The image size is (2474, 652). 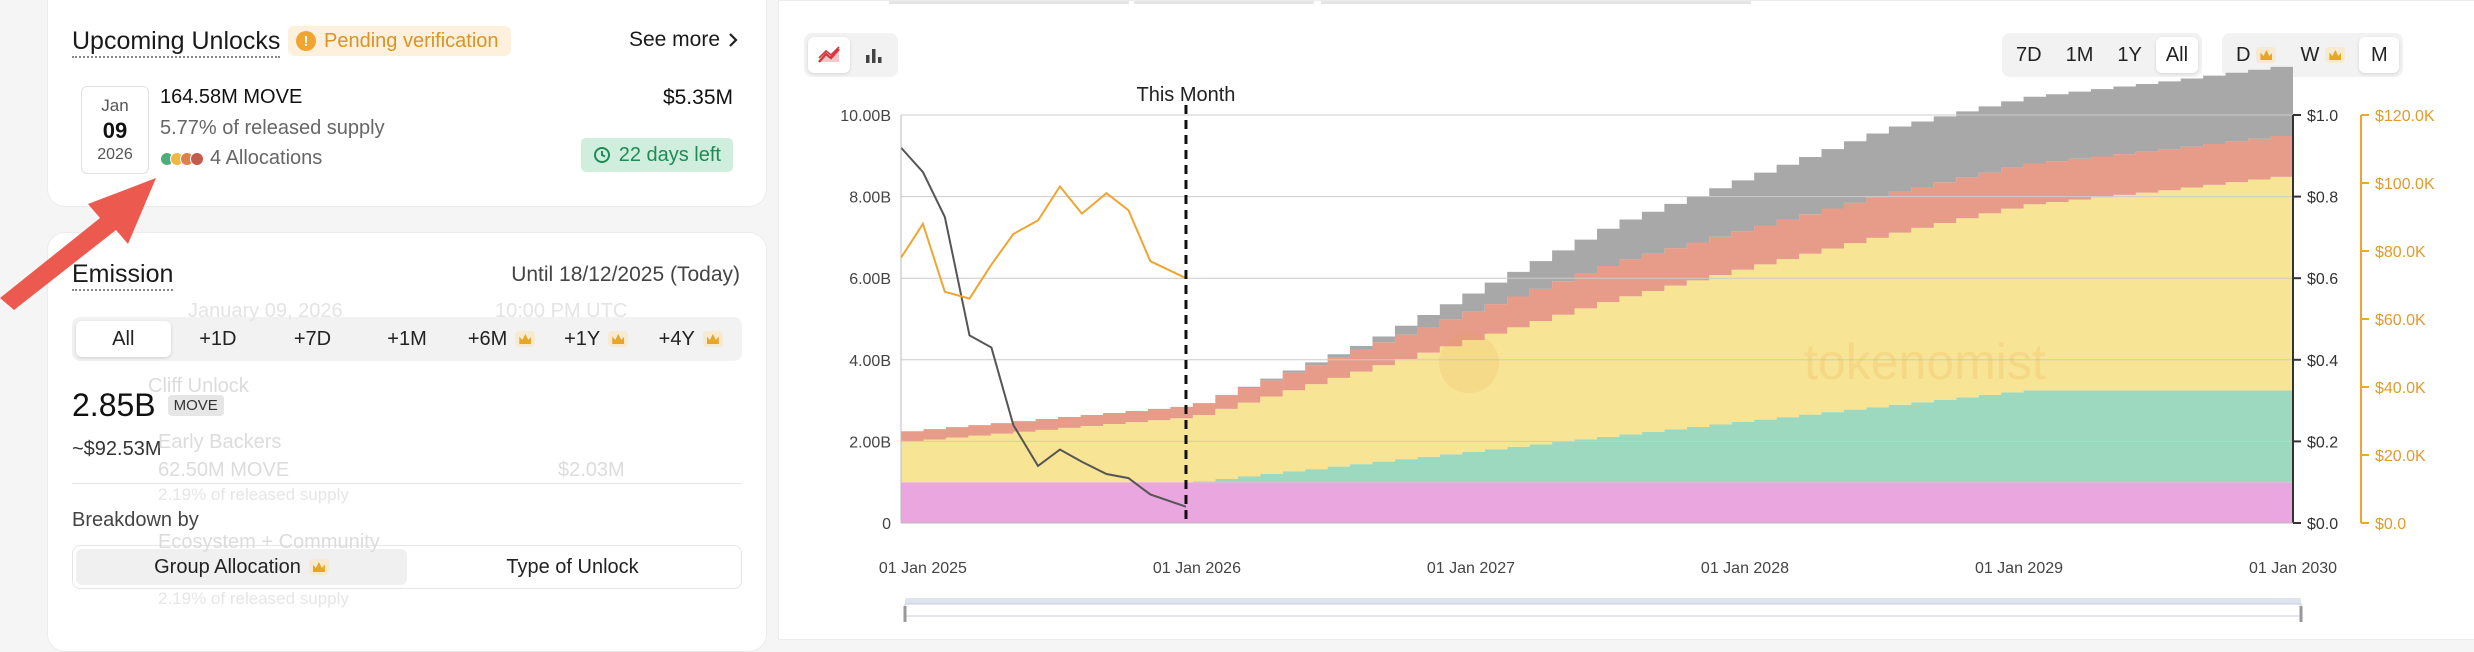 I want to click on range-option-label: +6M, so click(x=487, y=338).